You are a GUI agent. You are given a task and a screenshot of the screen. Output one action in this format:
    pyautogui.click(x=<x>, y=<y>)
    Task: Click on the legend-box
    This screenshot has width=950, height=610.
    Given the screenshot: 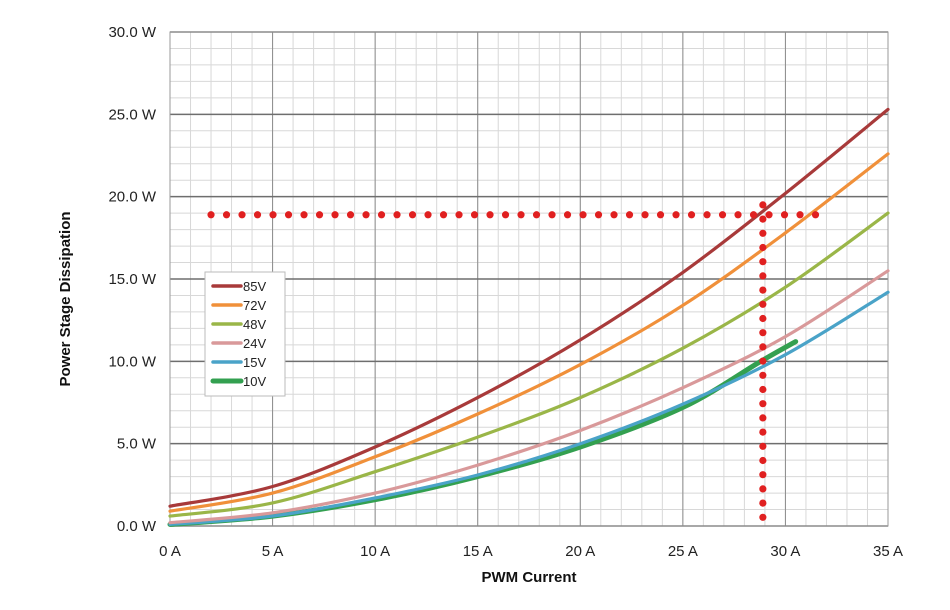 What is the action you would take?
    pyautogui.click(x=245, y=334)
    